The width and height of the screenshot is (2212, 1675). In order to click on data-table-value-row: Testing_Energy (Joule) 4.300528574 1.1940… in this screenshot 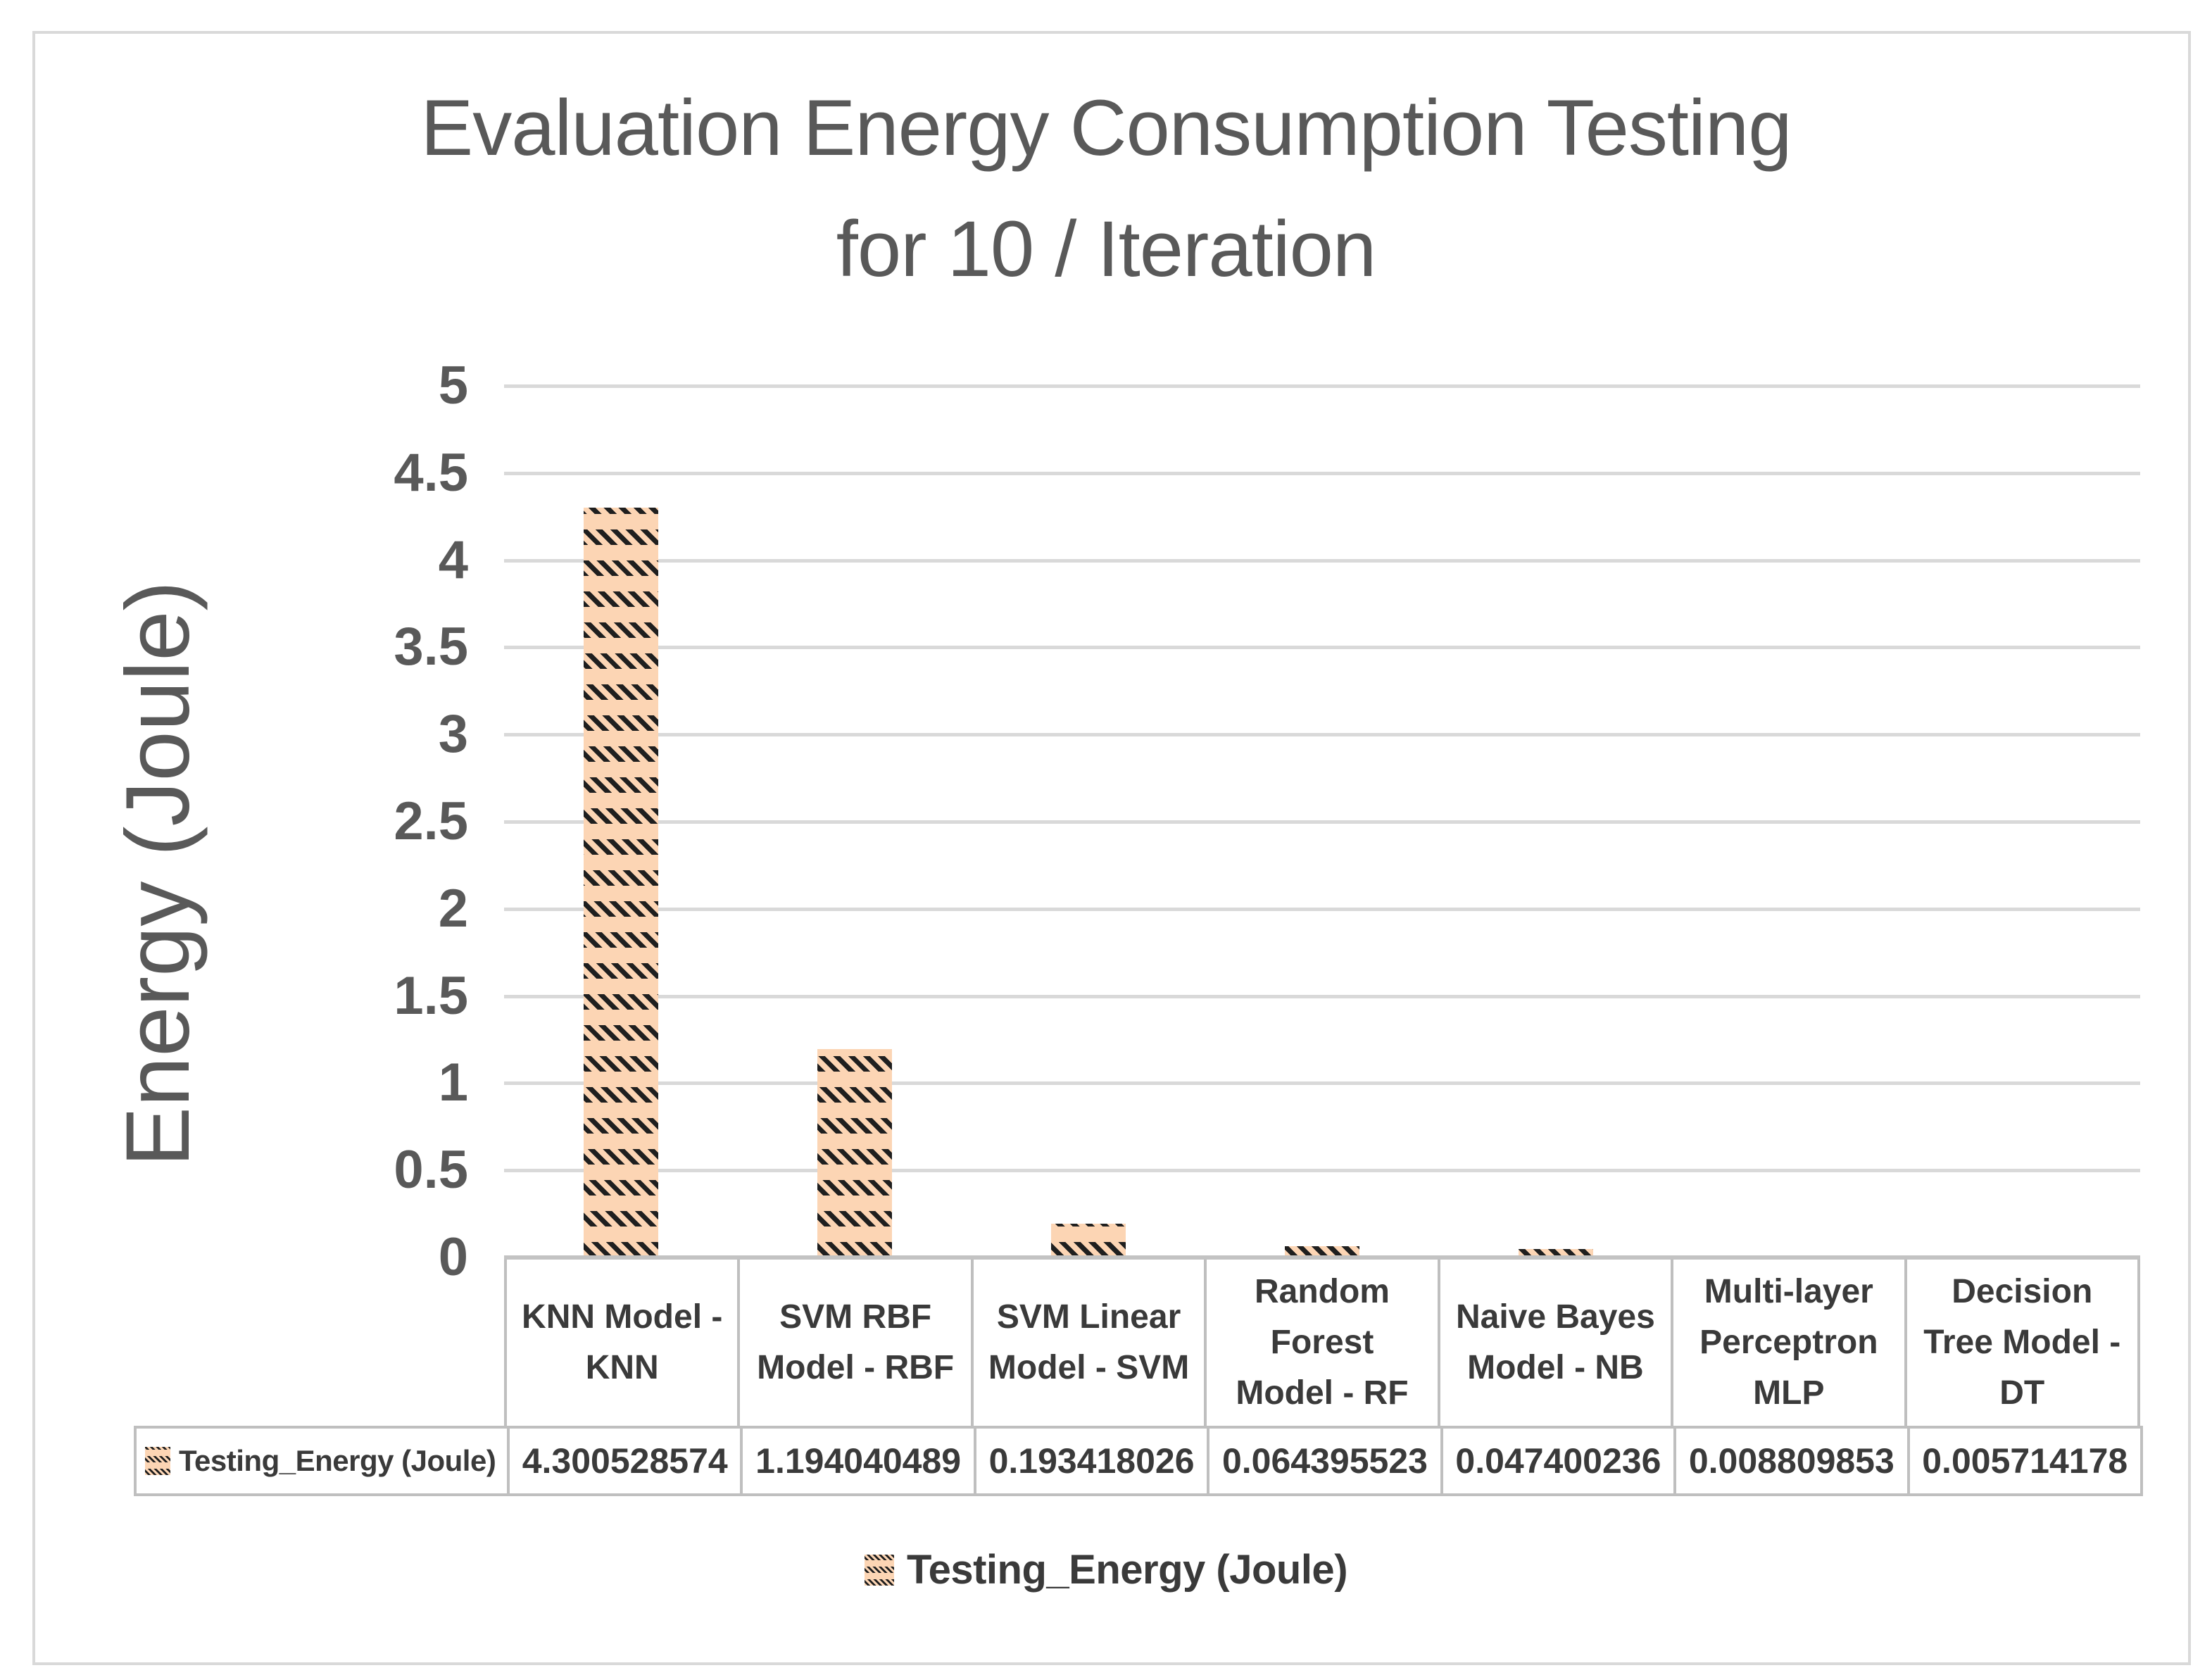, I will do `click(1138, 1461)`.